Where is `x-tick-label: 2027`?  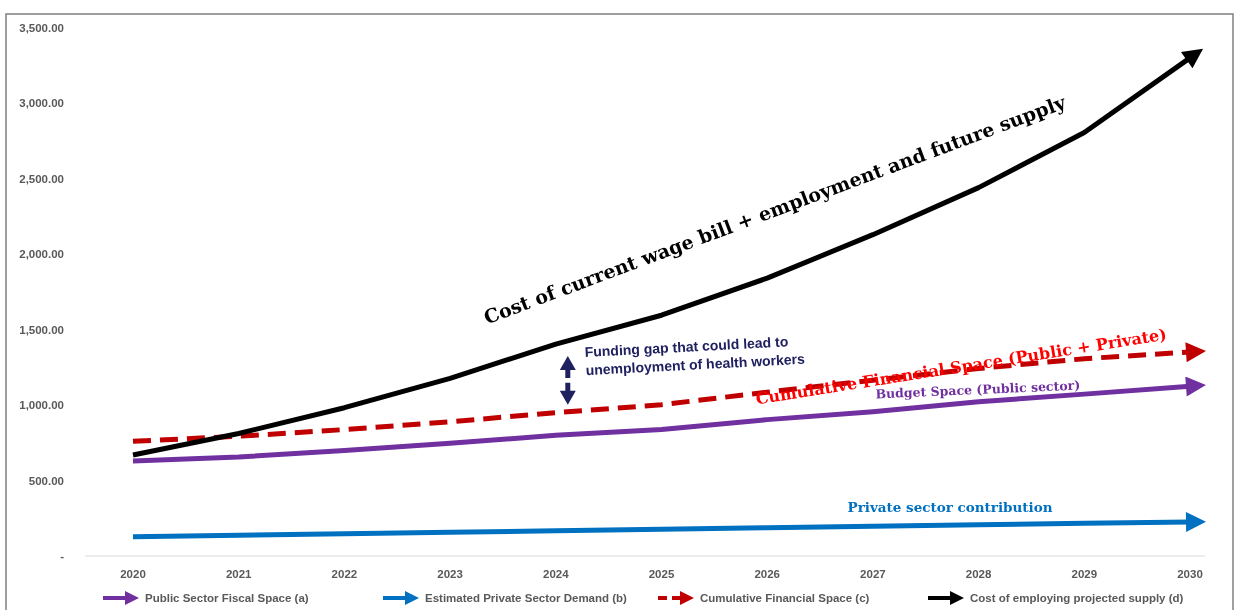
x-tick-label: 2027 is located at coordinates (873, 574).